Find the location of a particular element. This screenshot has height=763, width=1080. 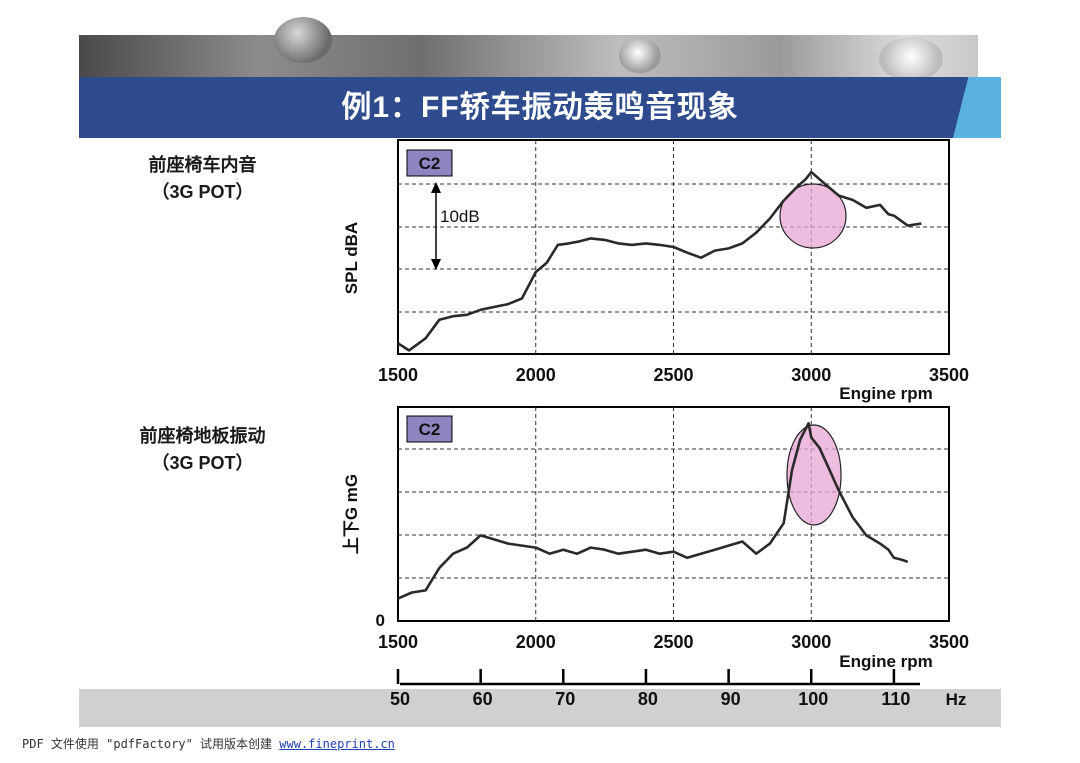

chart1-side-label-line2: （3G POT） is located at coordinates (202, 192).